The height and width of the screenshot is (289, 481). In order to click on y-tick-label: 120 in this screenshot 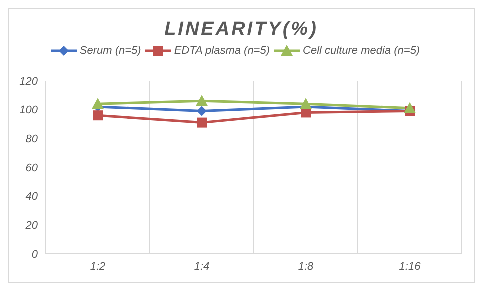, I will do `click(29, 82)`.